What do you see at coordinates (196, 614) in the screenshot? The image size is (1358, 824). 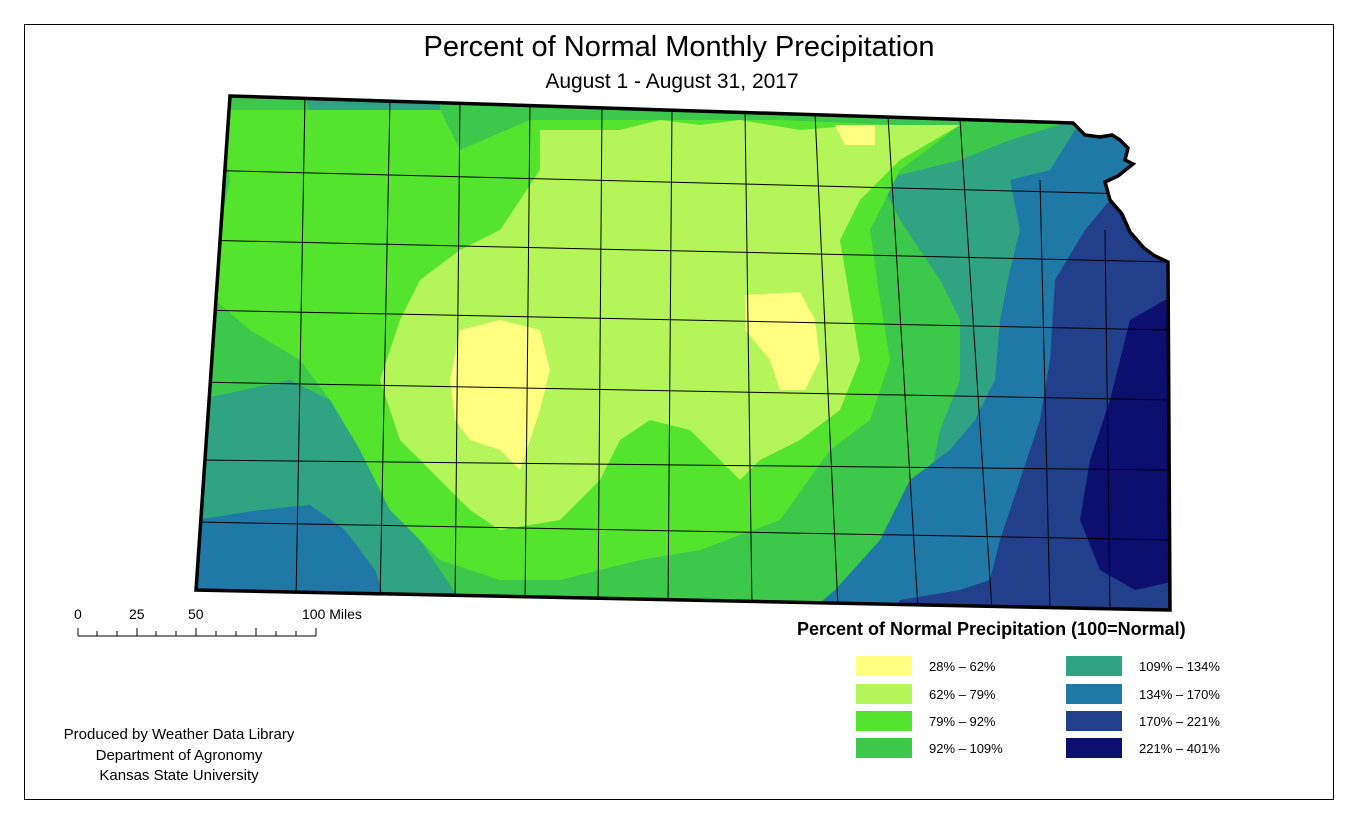 I see `scale-label-50: 50` at bounding box center [196, 614].